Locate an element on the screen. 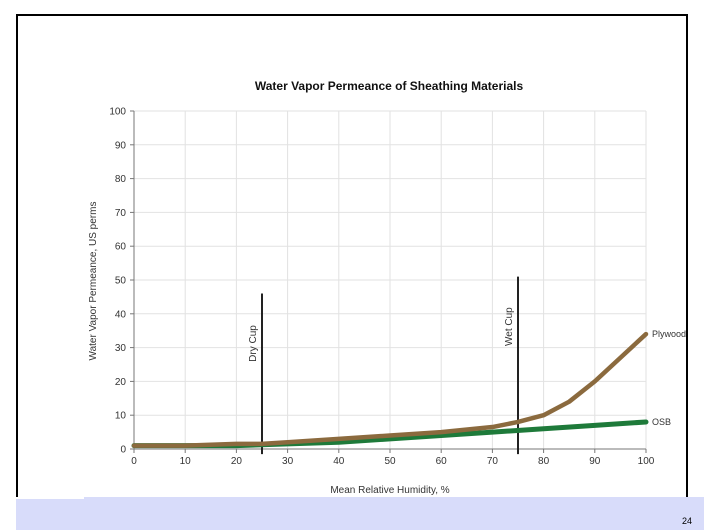 The width and height of the screenshot is (704, 530). y-tick-label: 70 is located at coordinates (121, 213).